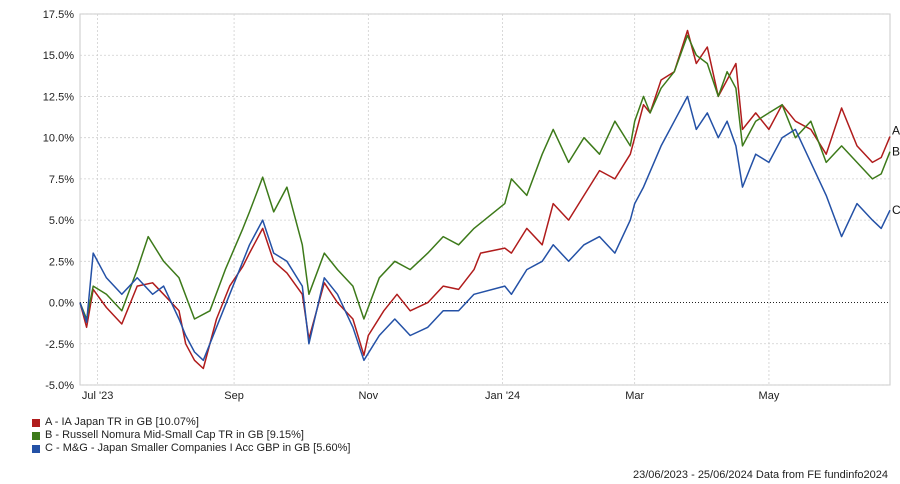 This screenshot has height=484, width=900. I want to click on y-tick-label: 2.5%, so click(61, 262).